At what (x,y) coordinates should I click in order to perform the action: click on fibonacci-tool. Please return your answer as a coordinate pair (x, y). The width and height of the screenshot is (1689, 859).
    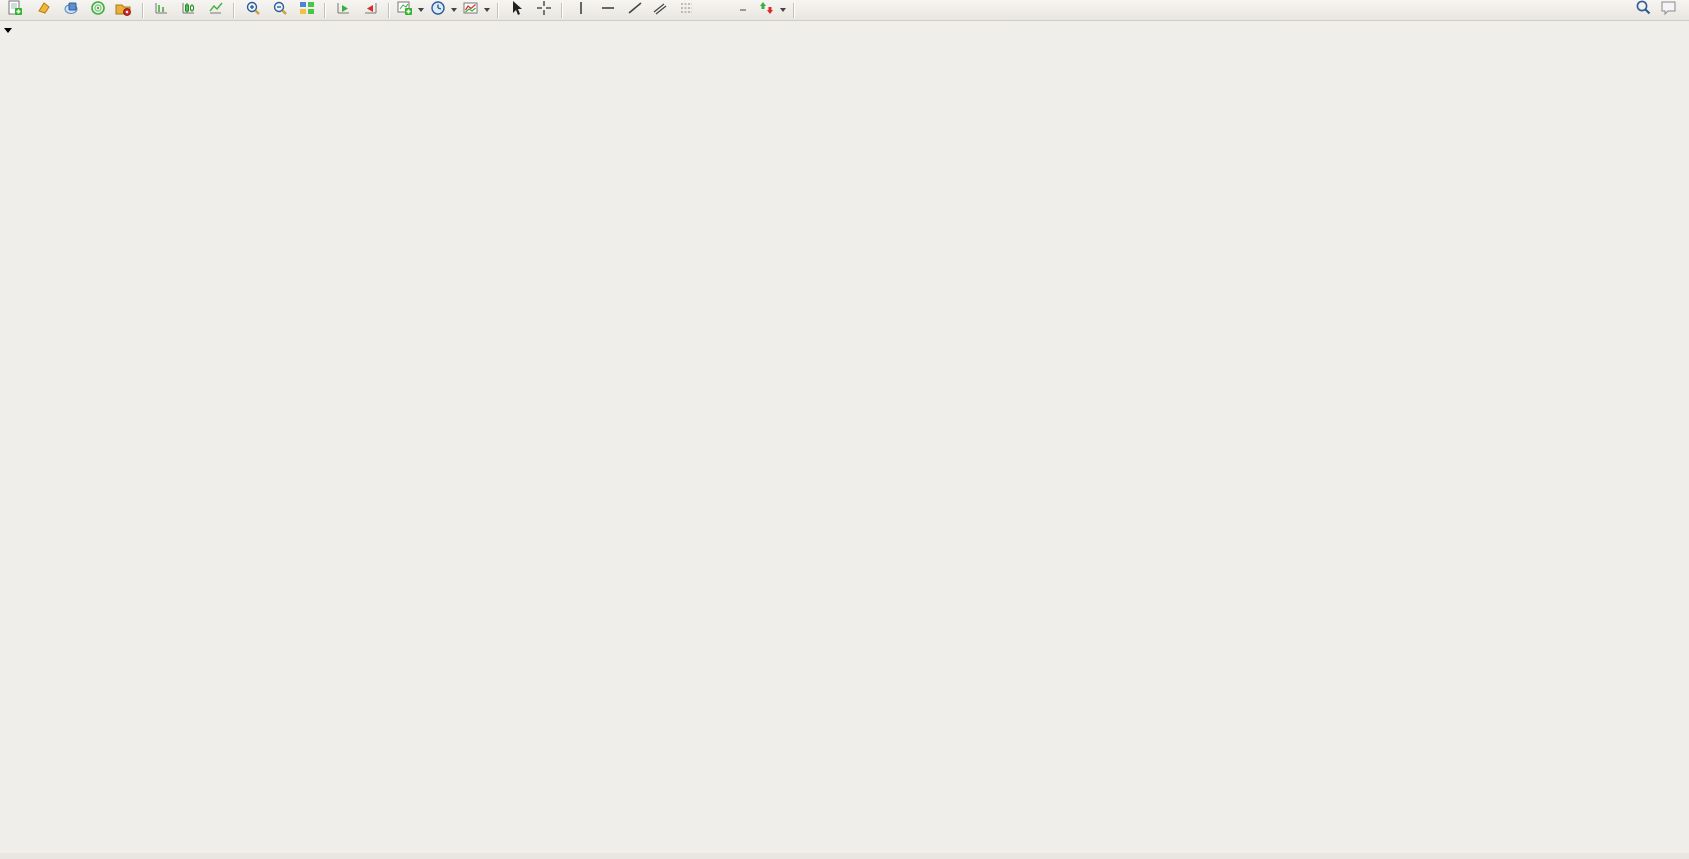
    Looking at the image, I should click on (688, 10).